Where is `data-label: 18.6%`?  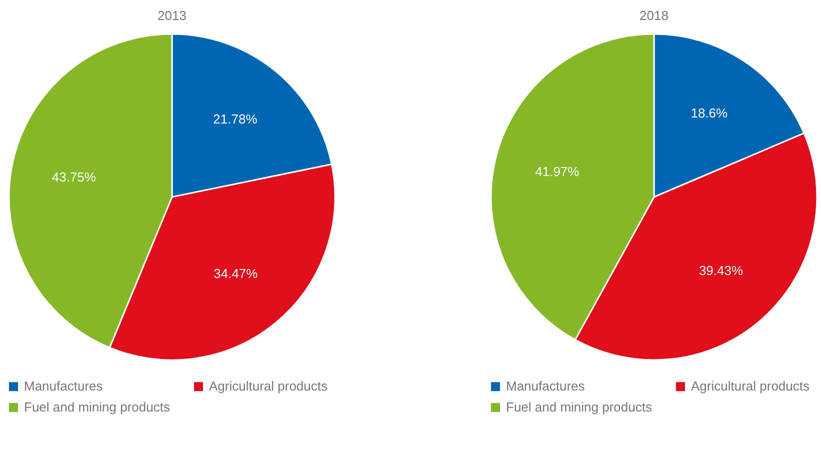 data-label: 18.6% is located at coordinates (709, 113).